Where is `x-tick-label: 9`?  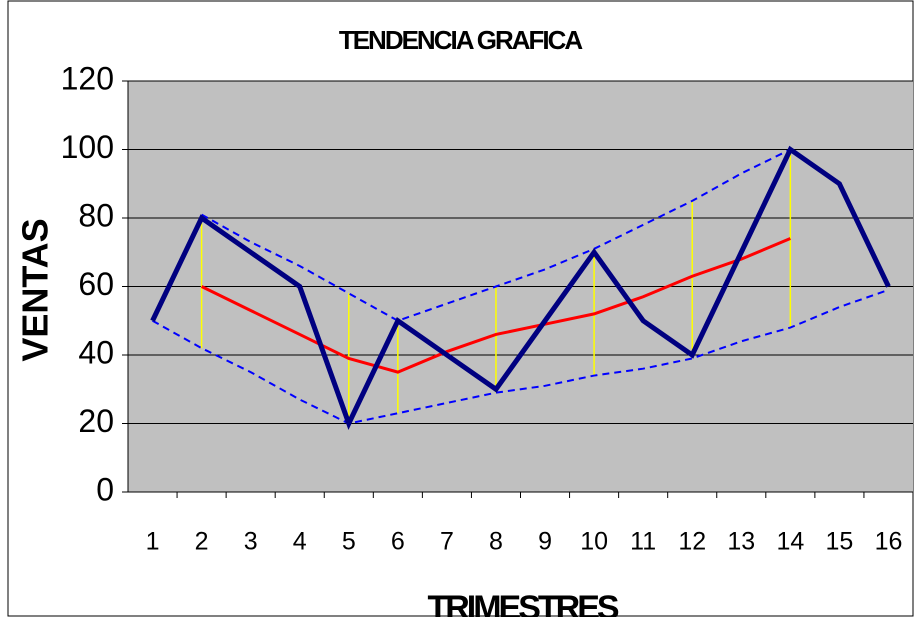 x-tick-label: 9 is located at coordinates (545, 542).